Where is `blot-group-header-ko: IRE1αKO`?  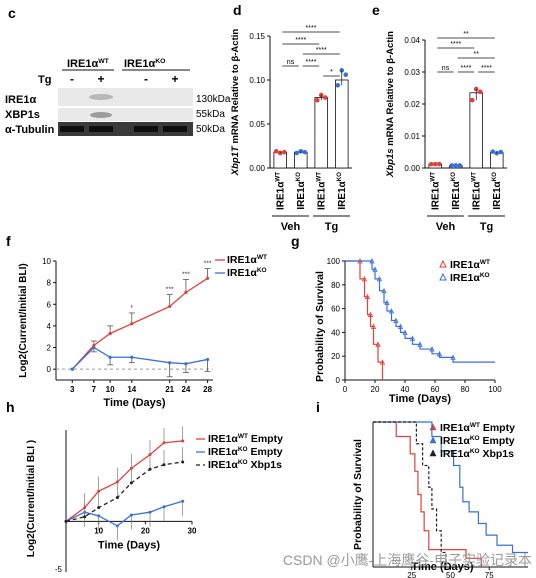 blot-group-header-ko: IRE1αKO is located at coordinates (145, 64).